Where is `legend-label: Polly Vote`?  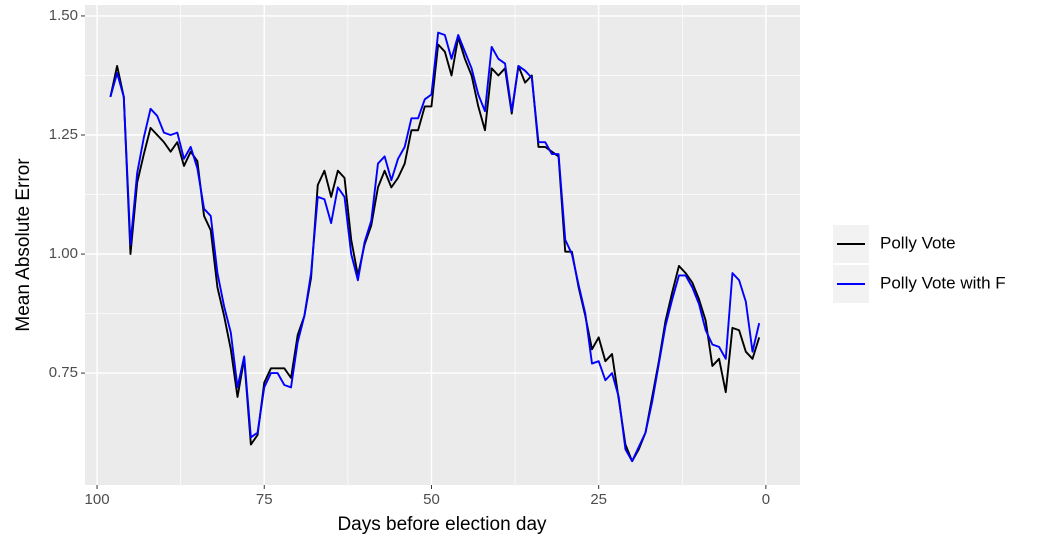
legend-label: Polly Vote is located at coordinates (918, 242).